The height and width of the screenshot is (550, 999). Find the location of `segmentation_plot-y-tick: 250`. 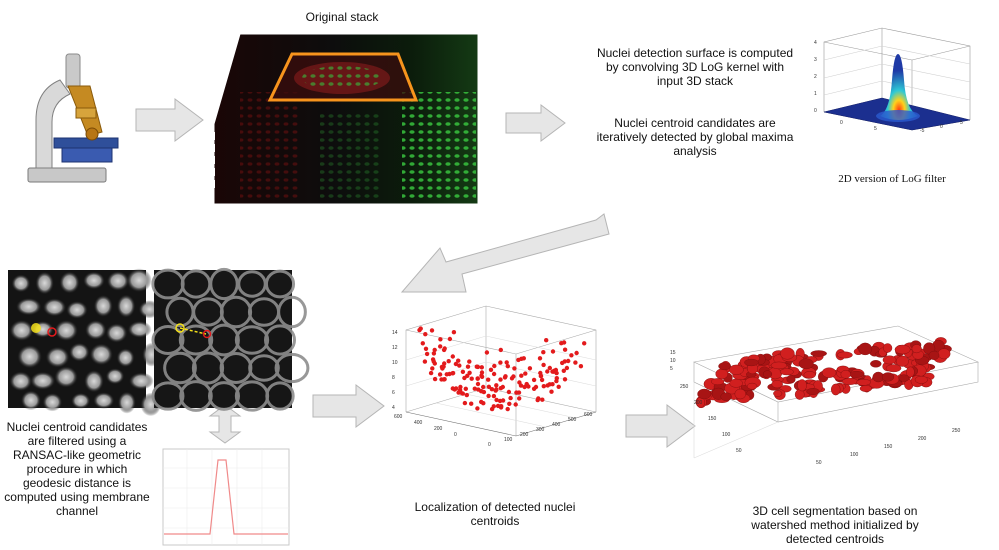

segmentation_plot-y-tick: 250 is located at coordinates (956, 431).